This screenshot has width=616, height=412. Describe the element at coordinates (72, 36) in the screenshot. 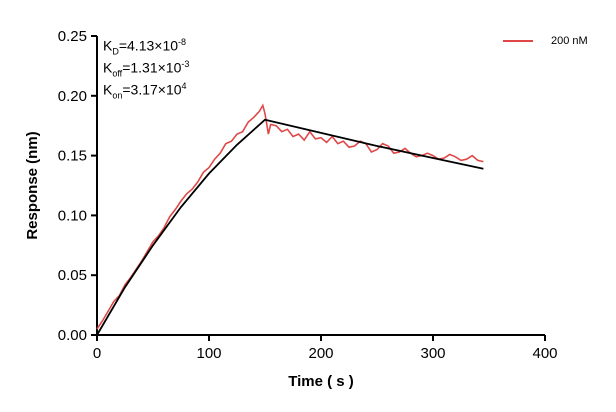

I see `y-tick-label: 0.25` at that location.